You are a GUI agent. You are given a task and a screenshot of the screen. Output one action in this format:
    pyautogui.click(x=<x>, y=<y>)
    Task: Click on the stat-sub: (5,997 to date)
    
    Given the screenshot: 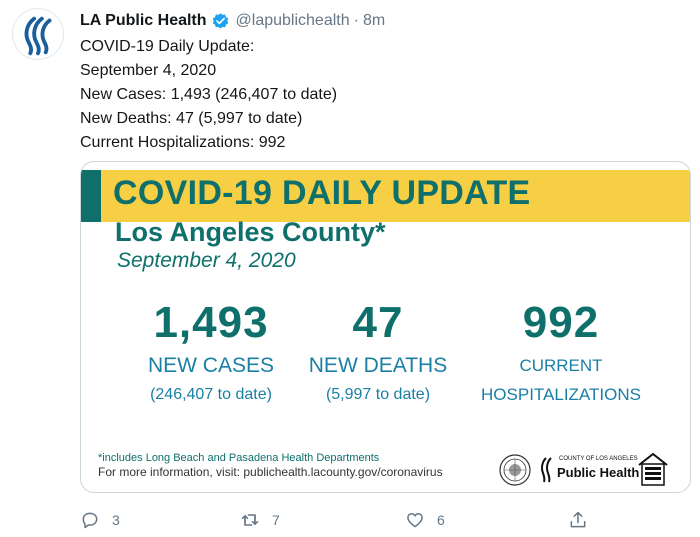 What is the action you would take?
    pyautogui.click(x=378, y=394)
    